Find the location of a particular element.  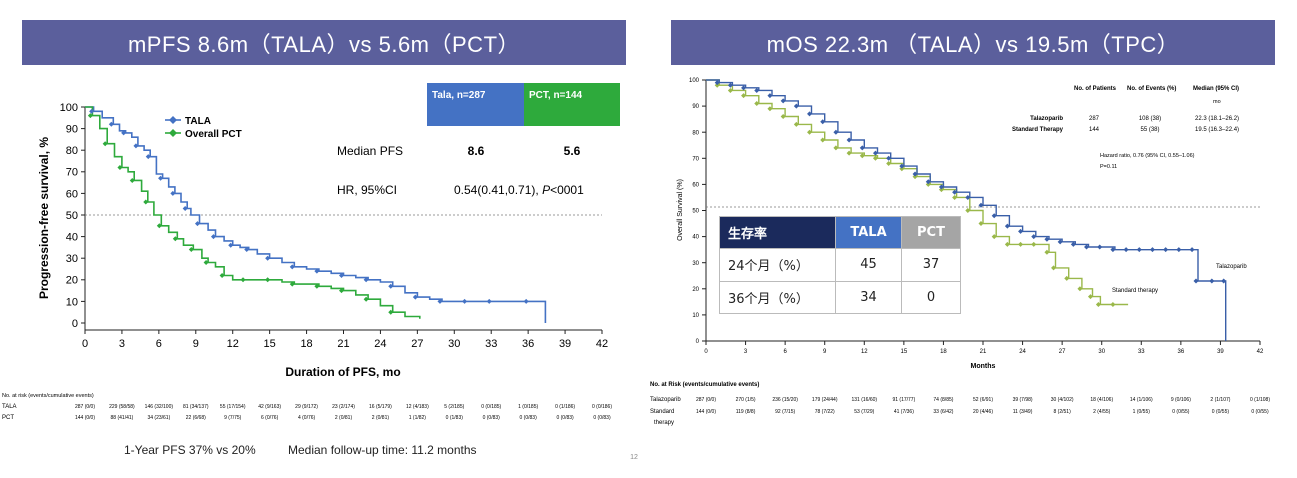

os-tala-at-risk-cell: 30 (4/102) is located at coordinates (1062, 400).